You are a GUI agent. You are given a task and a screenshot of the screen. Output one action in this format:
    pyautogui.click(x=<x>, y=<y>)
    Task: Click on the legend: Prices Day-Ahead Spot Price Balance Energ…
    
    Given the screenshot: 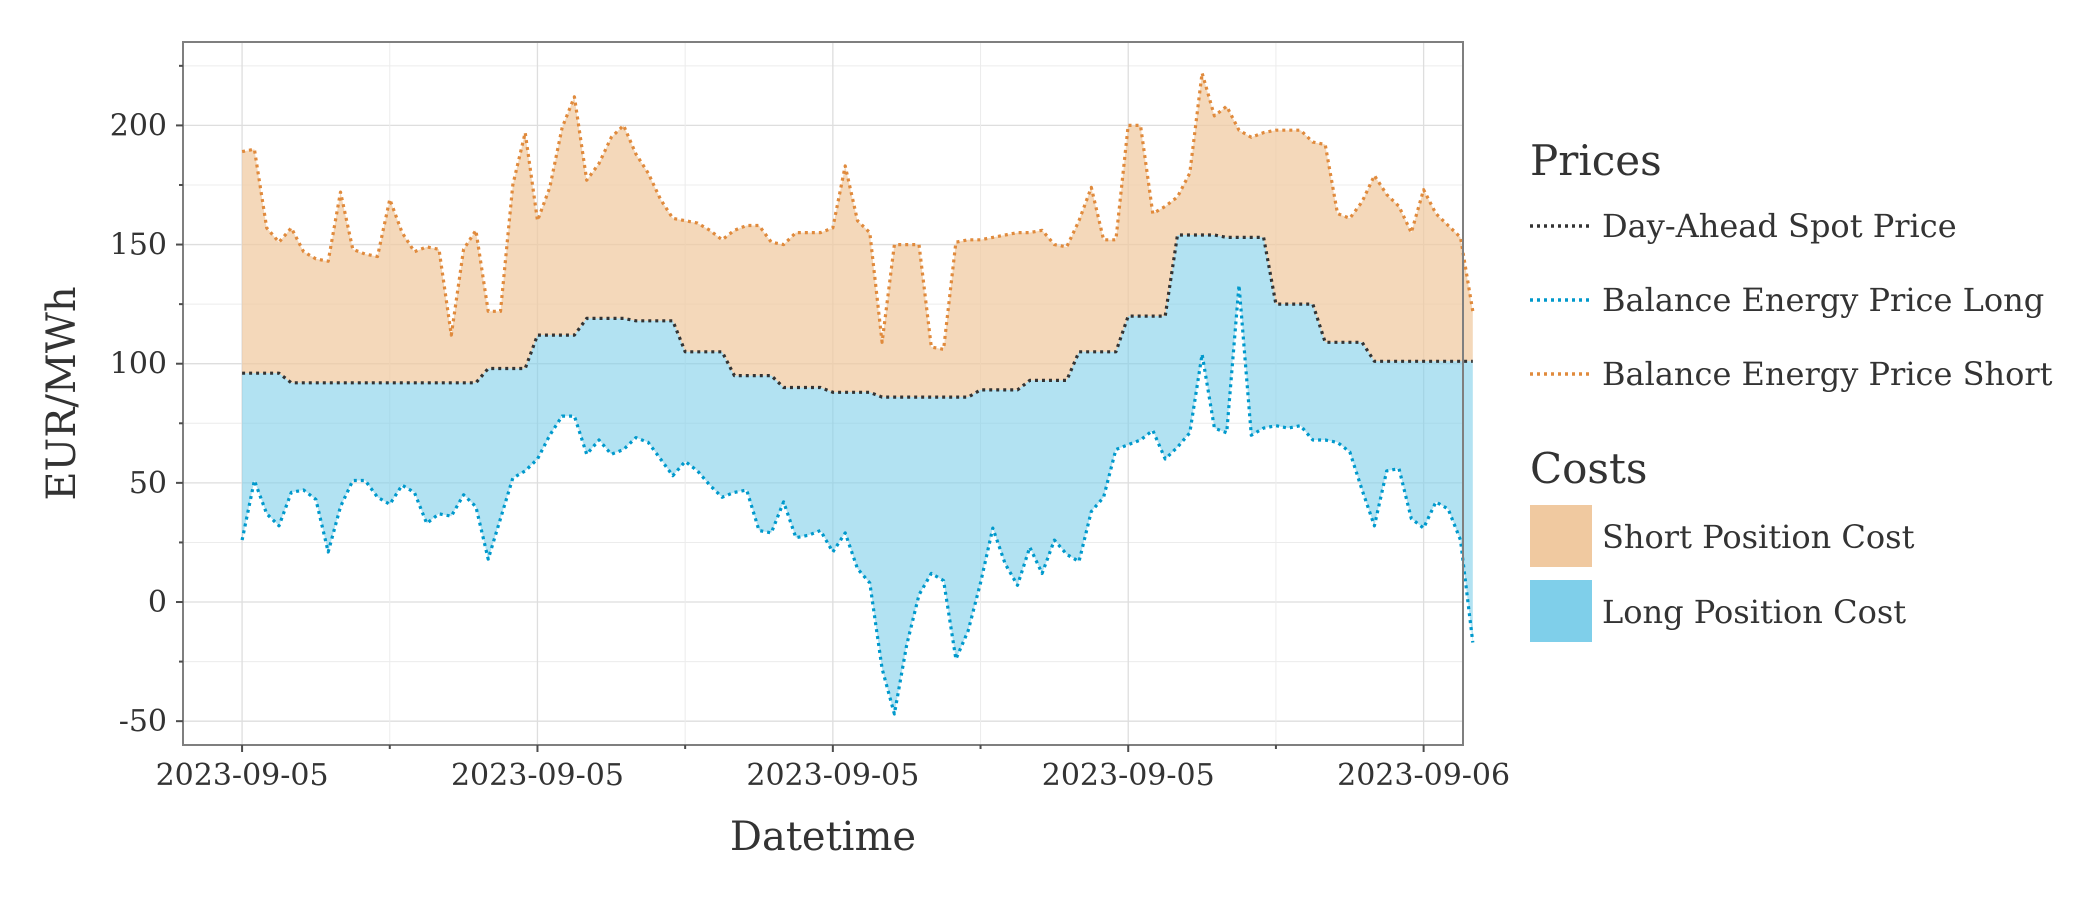 What is the action you would take?
    pyautogui.click(x=1791, y=389)
    